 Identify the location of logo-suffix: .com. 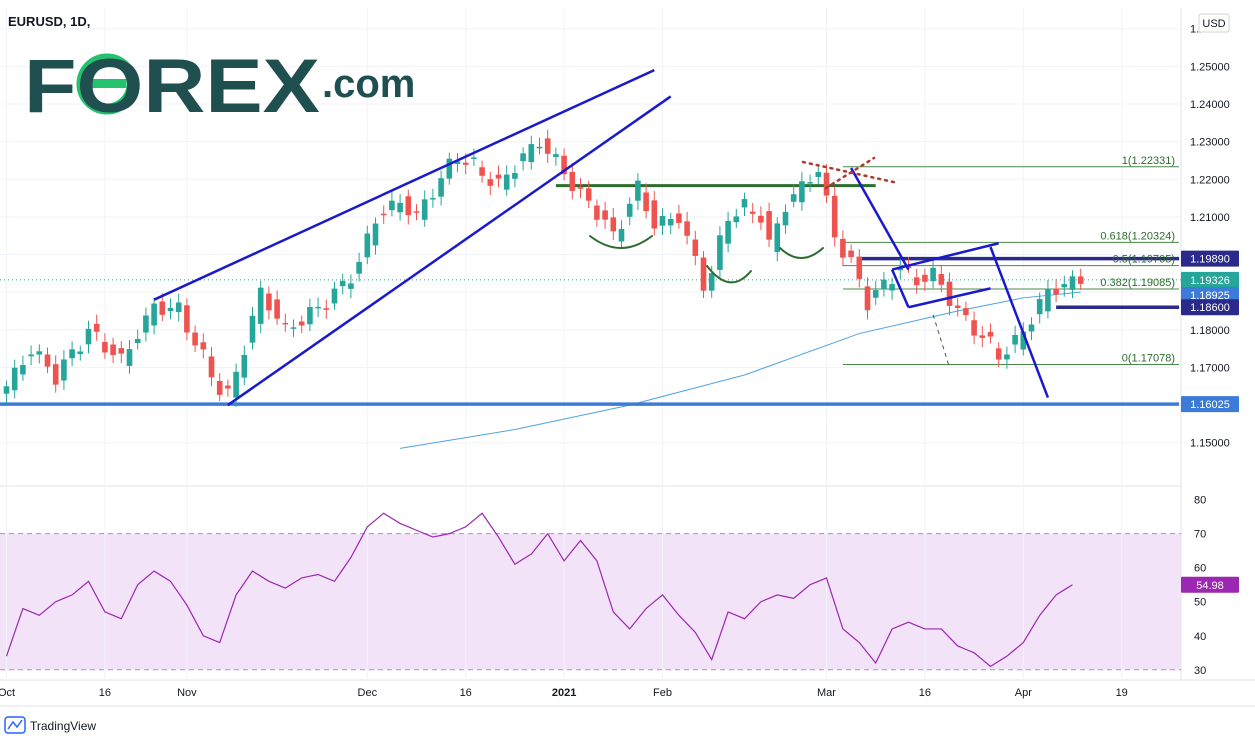
(368, 84).